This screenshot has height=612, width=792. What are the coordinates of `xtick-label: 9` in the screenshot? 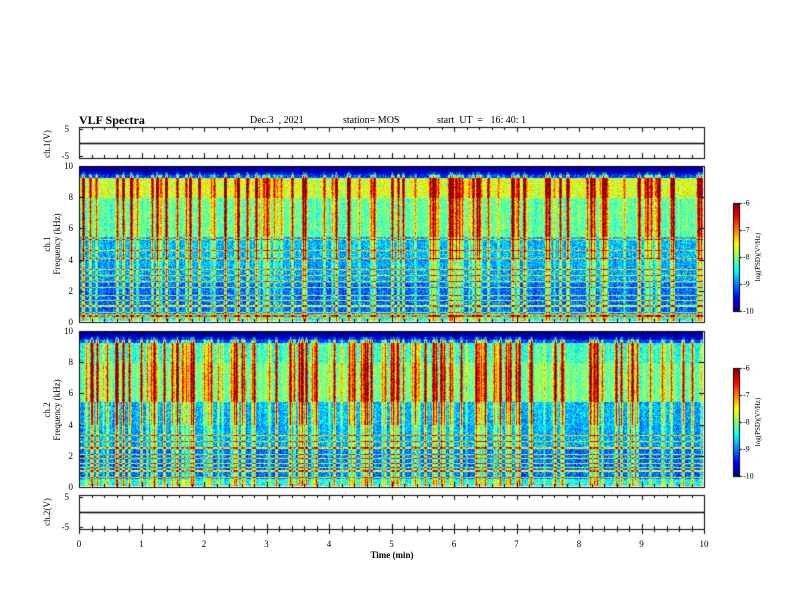 It's located at (641, 544).